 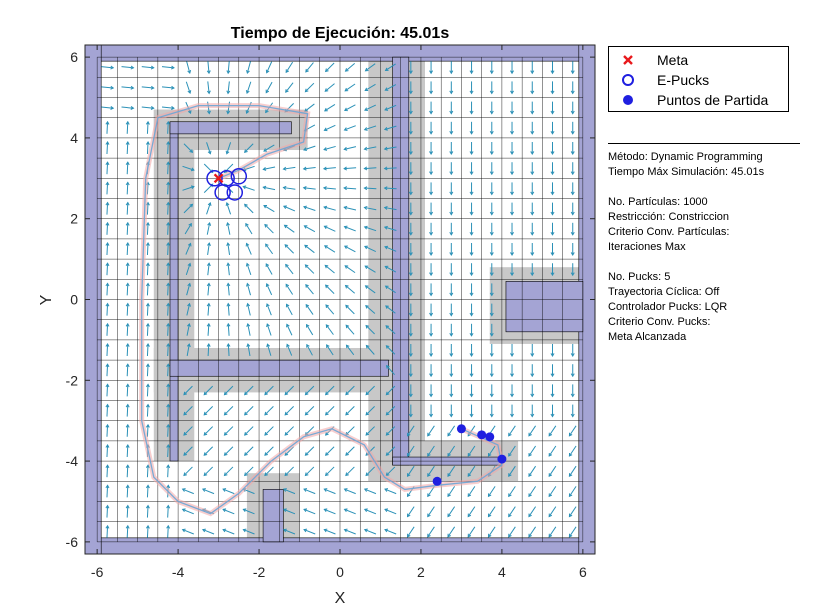 What do you see at coordinates (652, 60) in the screenshot?
I see `legend-item-meta: Meta` at bounding box center [652, 60].